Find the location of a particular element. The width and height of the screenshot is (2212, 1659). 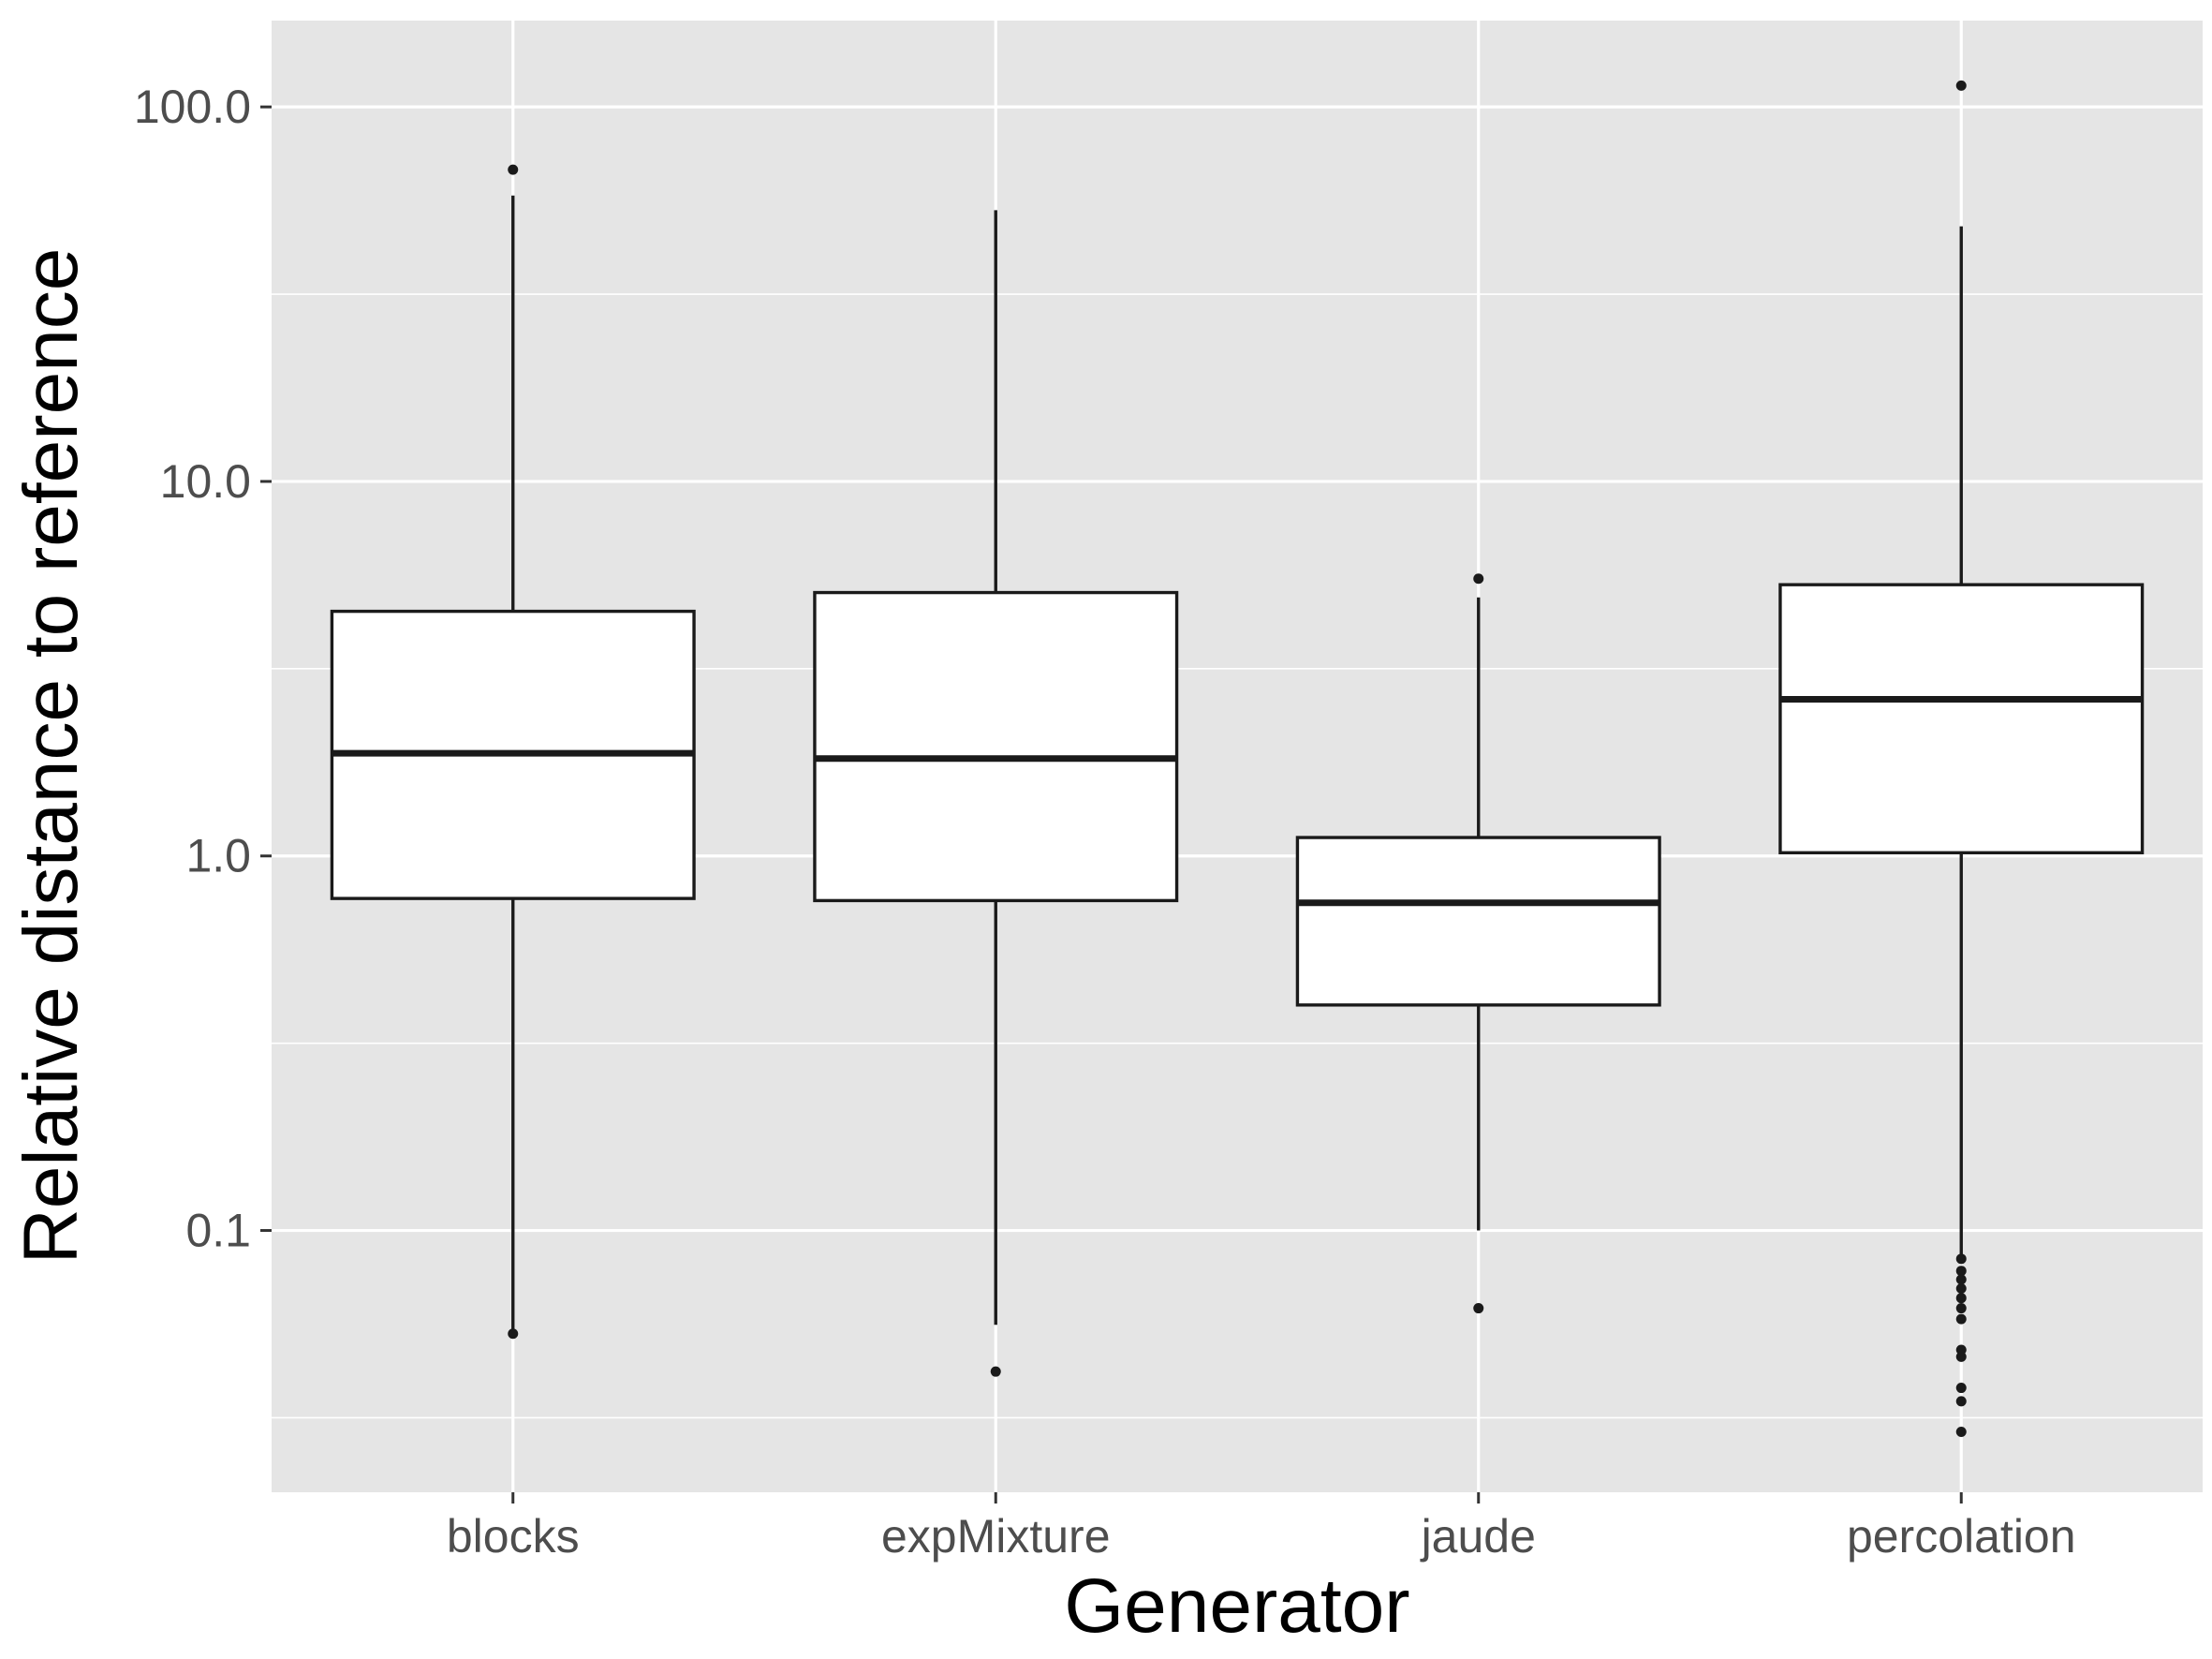

y-tick-label: 1.0 is located at coordinates (218, 856).